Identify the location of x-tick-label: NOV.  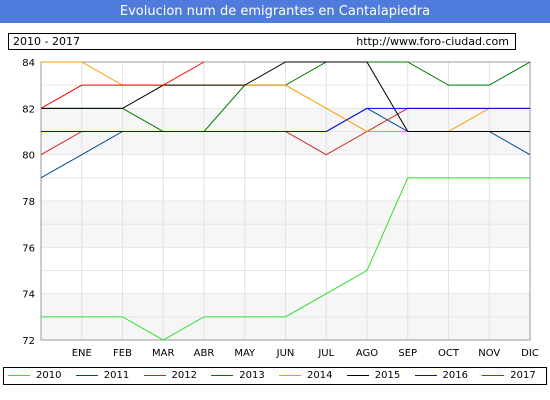
(489, 353).